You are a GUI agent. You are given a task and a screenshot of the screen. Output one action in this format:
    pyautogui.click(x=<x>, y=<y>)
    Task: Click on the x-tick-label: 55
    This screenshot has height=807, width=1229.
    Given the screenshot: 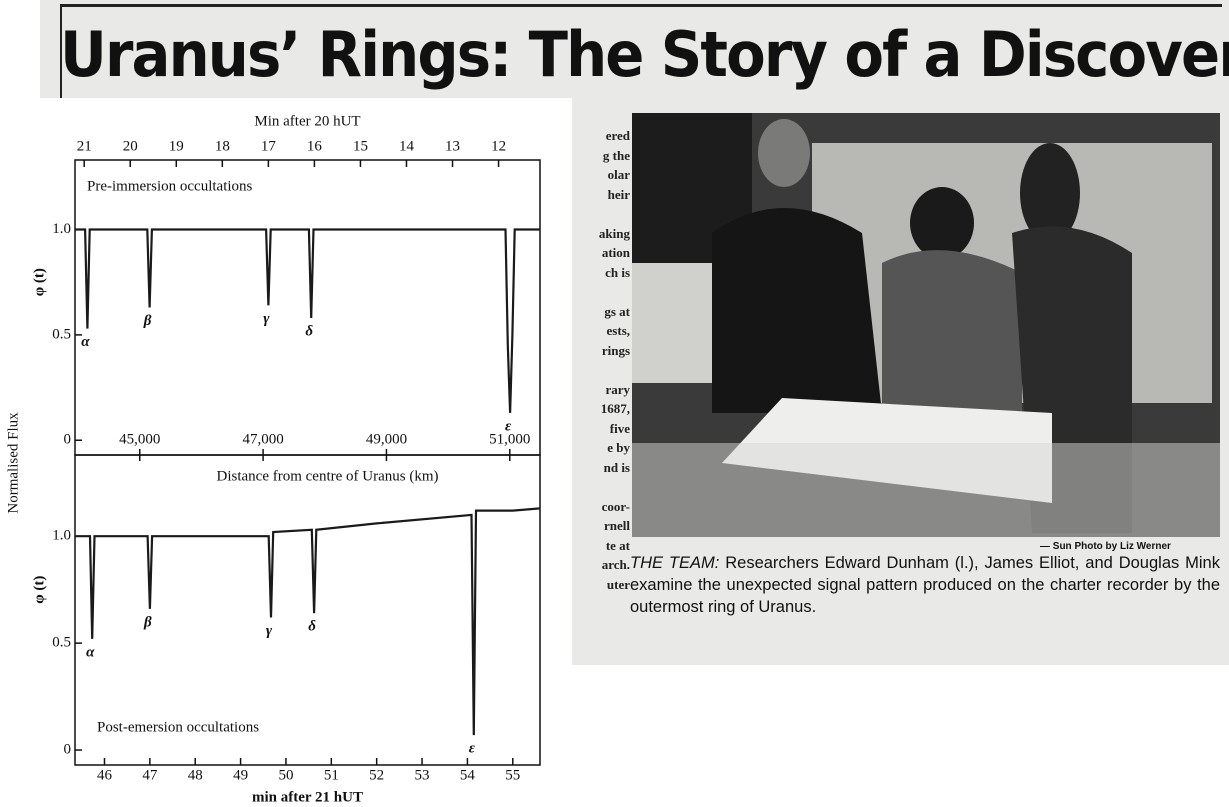 What is the action you would take?
    pyautogui.click(x=512, y=775)
    